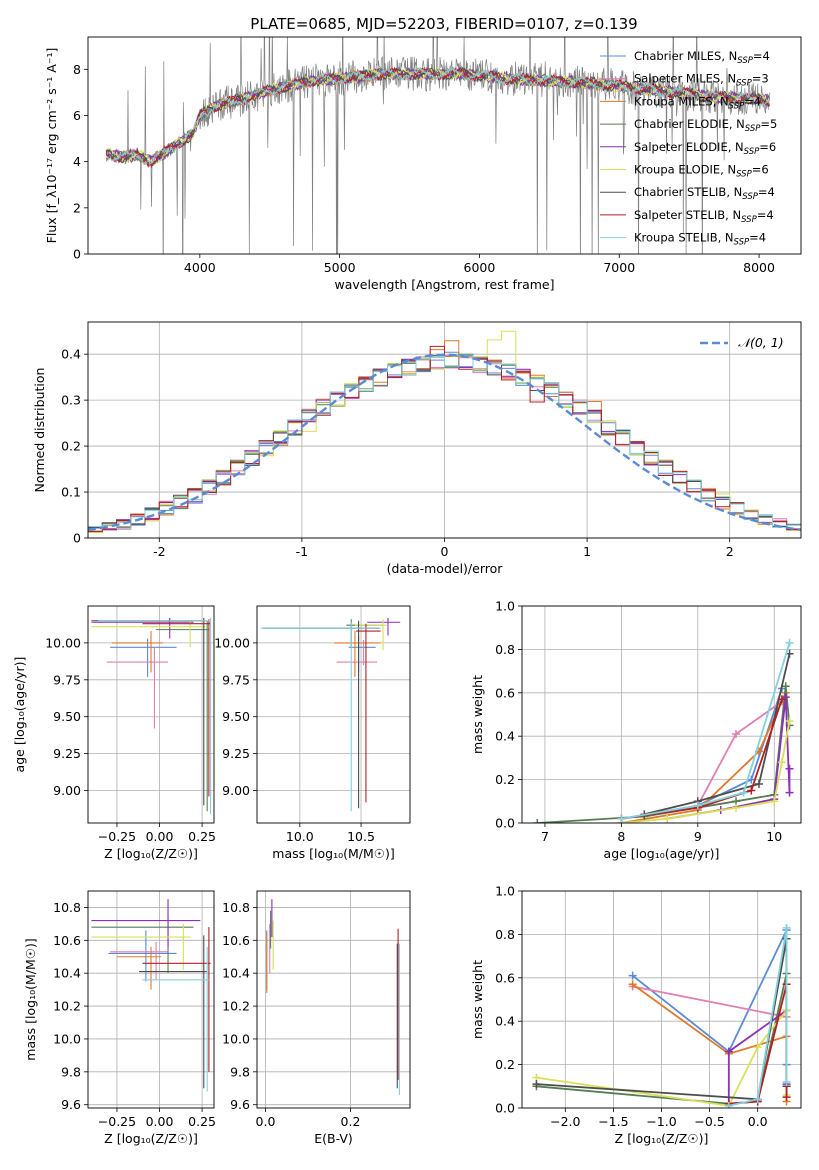 This screenshot has width=819, height=1170. Describe the element at coordinates (333, 714) in the screenshot. I see `age_vs_mass-frame` at that location.